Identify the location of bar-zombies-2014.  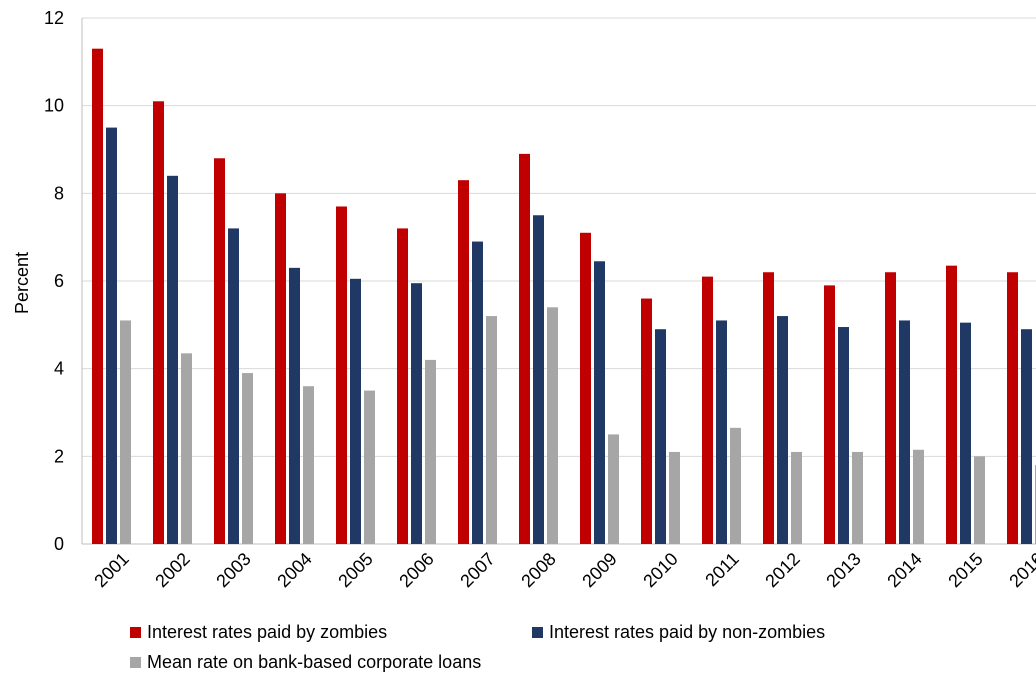
(890, 408).